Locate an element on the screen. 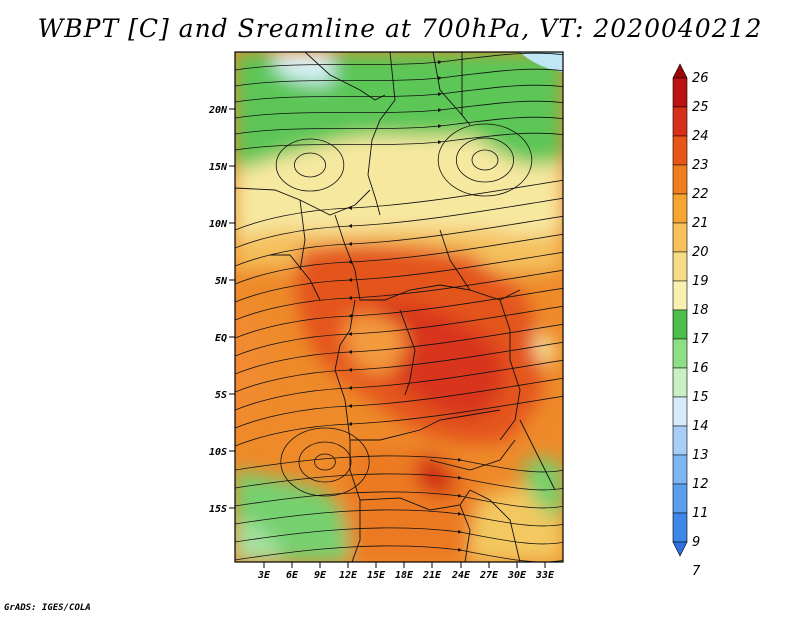  x-tick: 21E is located at coordinates (432, 571).